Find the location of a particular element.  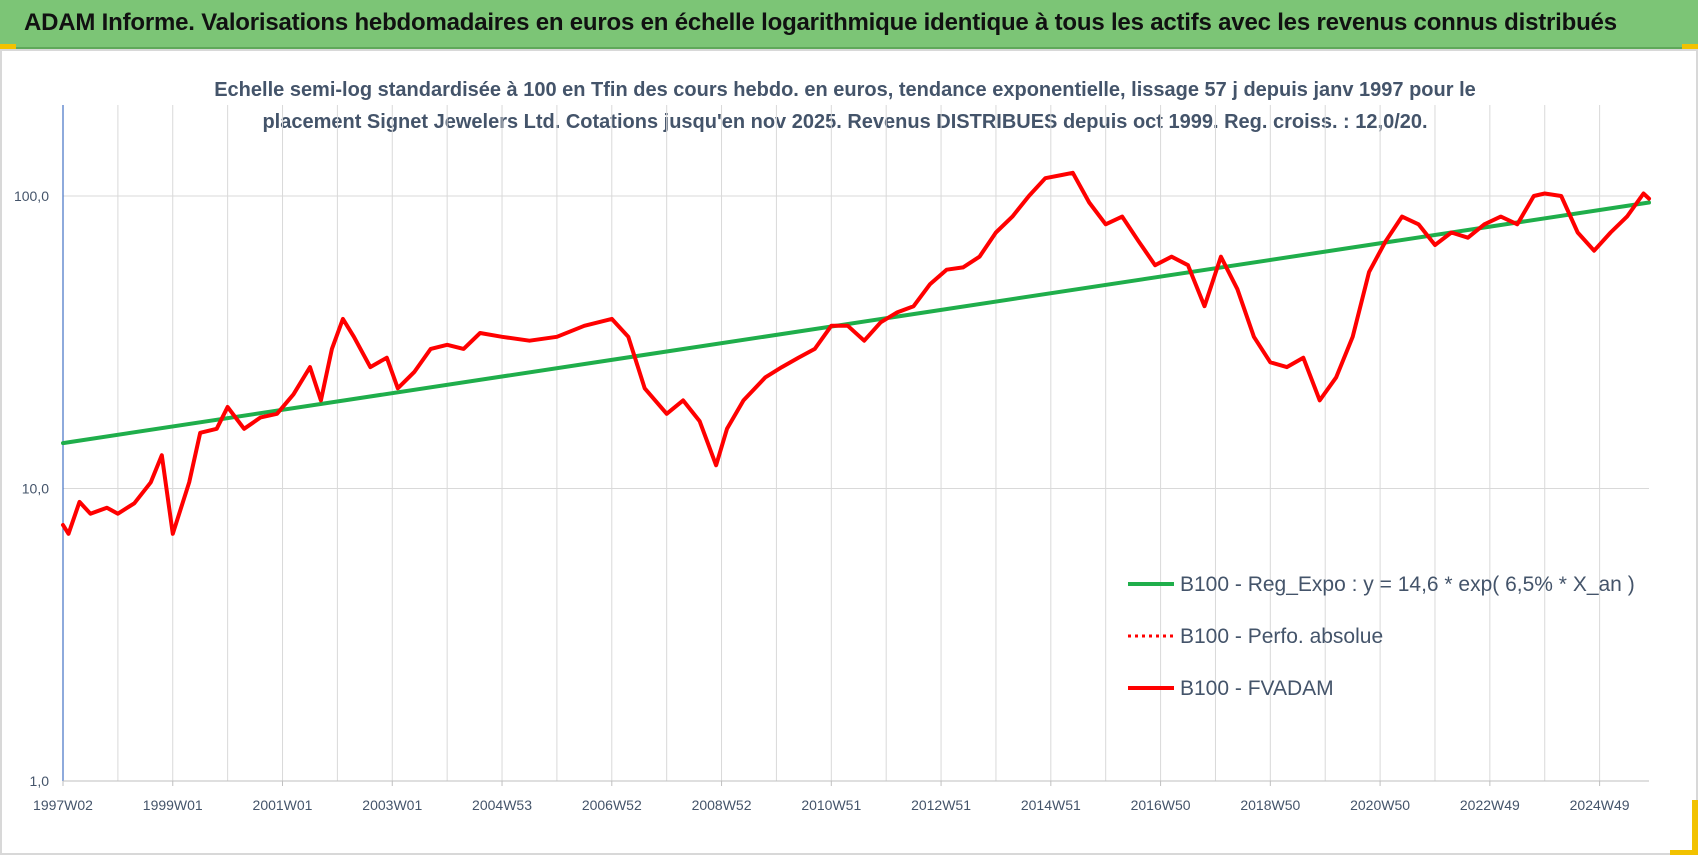

x-tick-label: 2014W51 is located at coordinates (1051, 805).